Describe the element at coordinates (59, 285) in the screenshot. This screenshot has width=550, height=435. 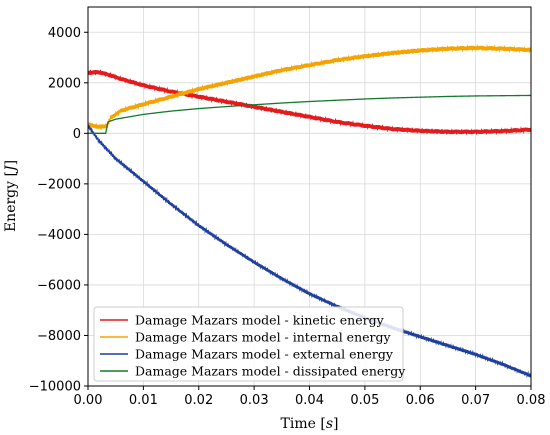
I see `y-tick-label: −6000` at that location.